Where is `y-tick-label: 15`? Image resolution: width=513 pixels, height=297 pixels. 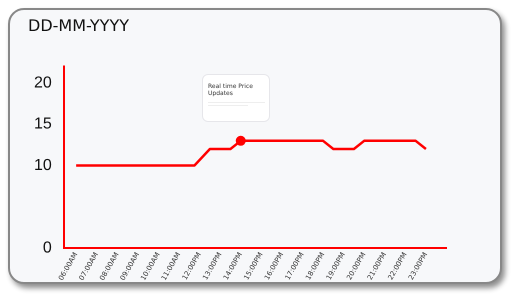 y-tick-label: 15 is located at coordinates (43, 124).